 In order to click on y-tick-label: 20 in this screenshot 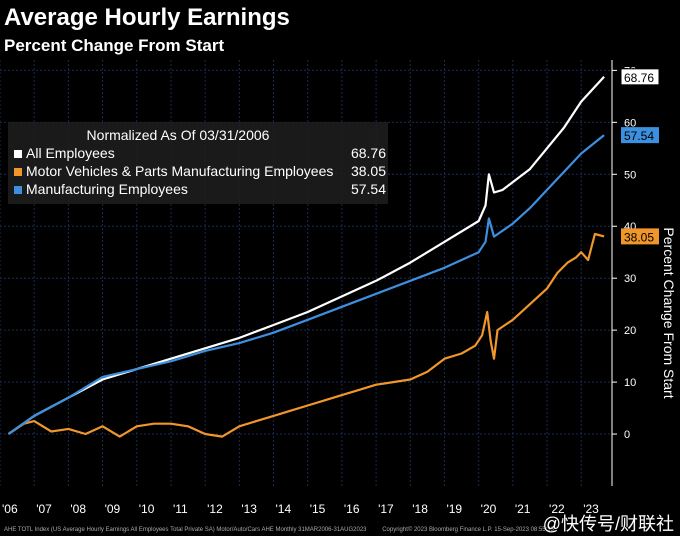, I will do `click(630, 331)`.